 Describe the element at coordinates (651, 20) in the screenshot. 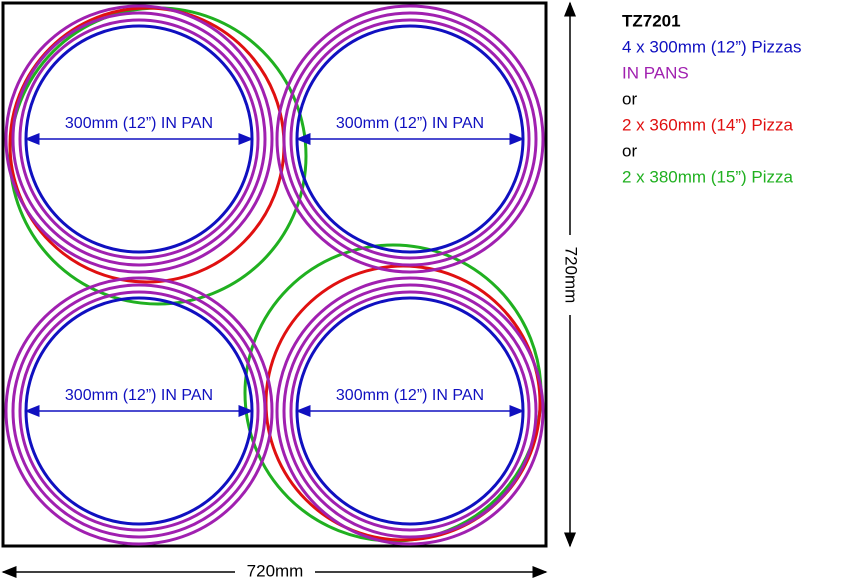

I see `model-title: TZ7201` at that location.